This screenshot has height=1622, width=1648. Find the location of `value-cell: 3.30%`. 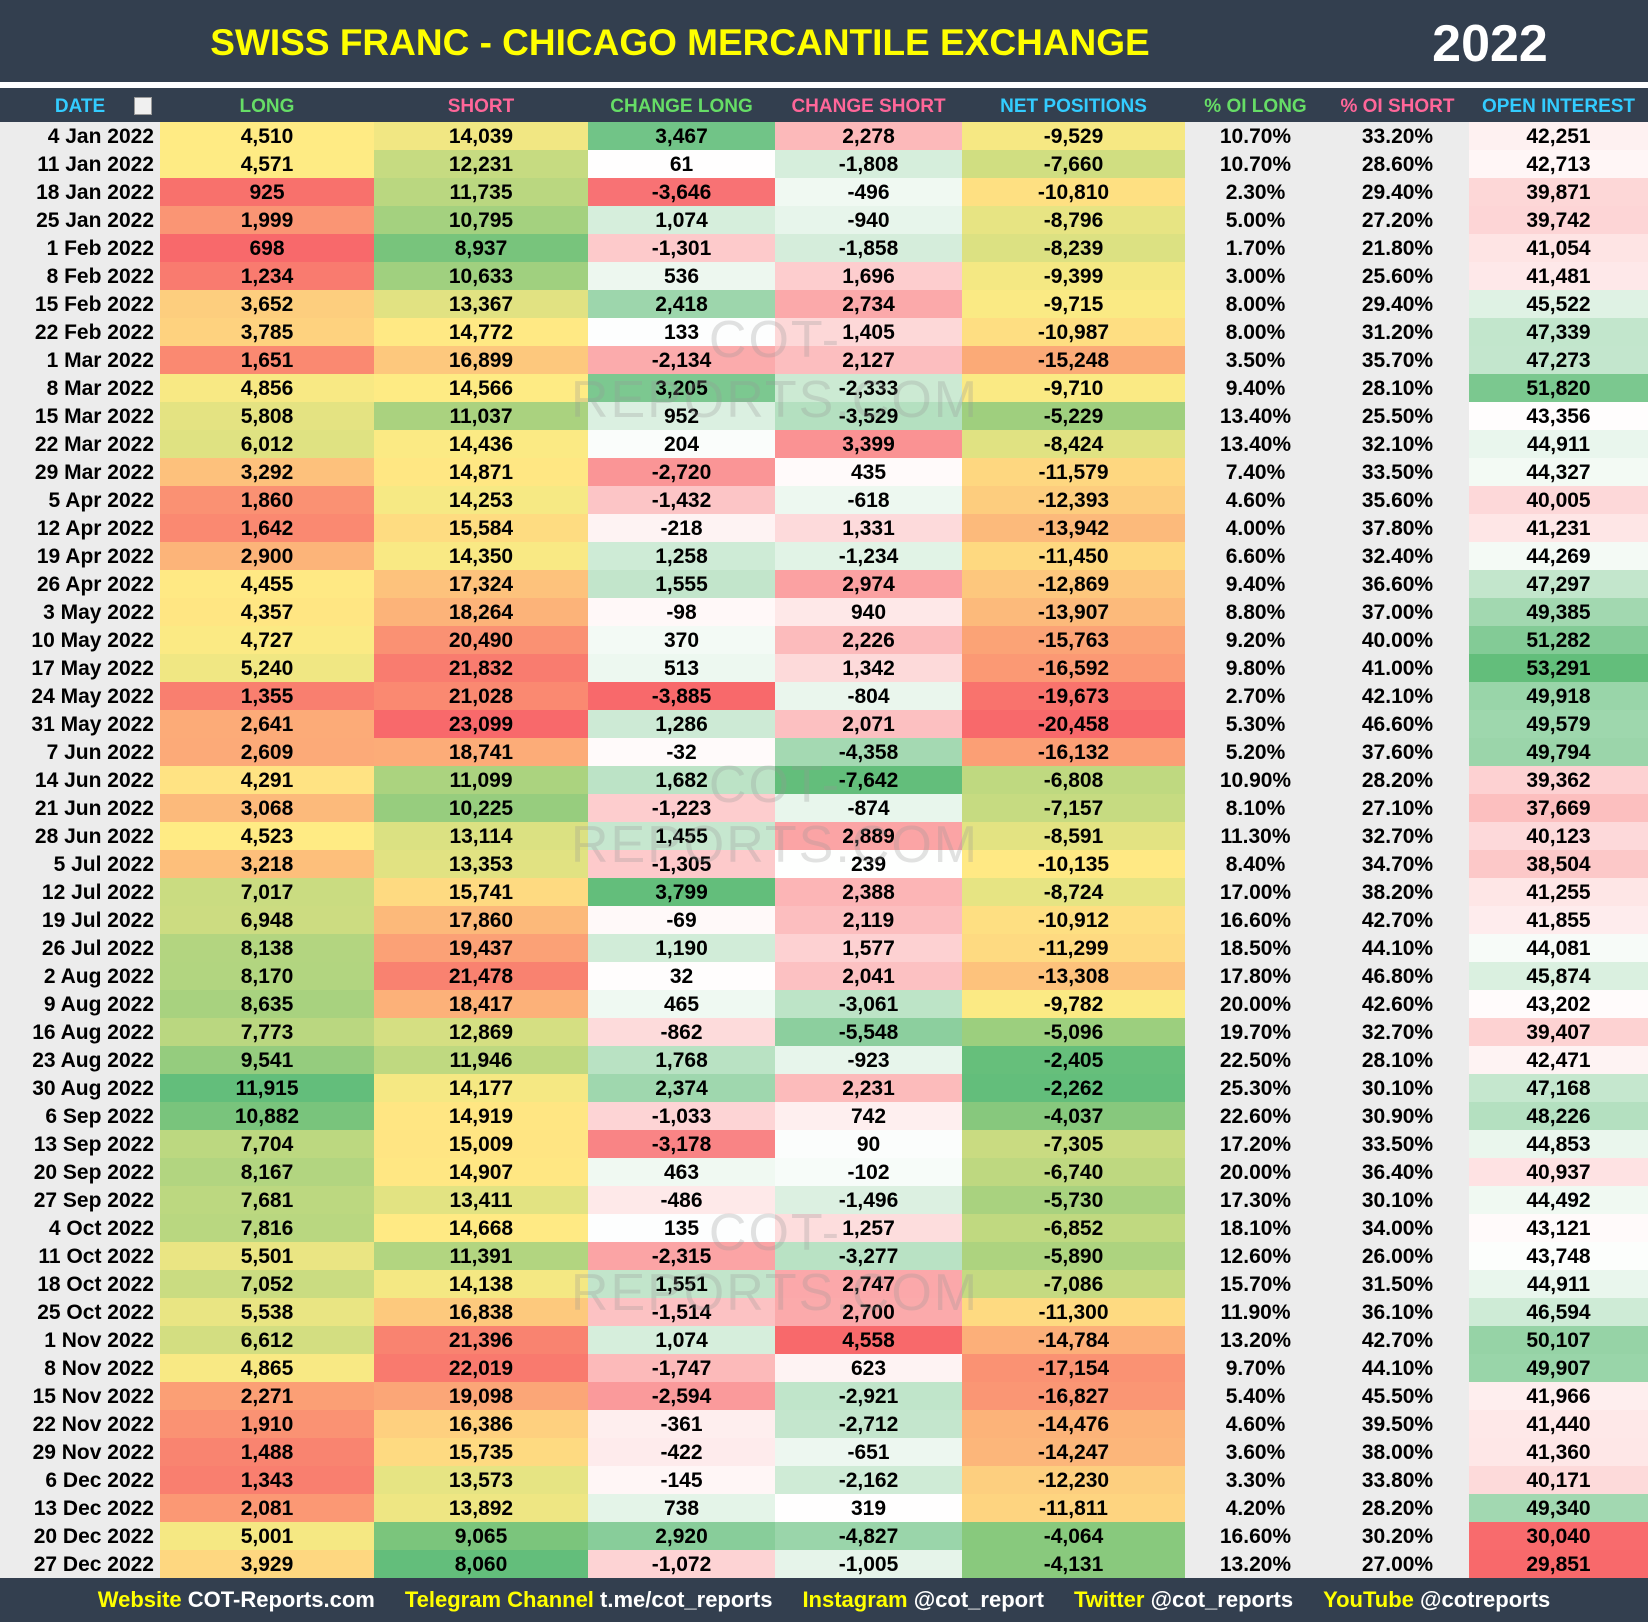

value-cell: 3.30% is located at coordinates (1255, 1480).